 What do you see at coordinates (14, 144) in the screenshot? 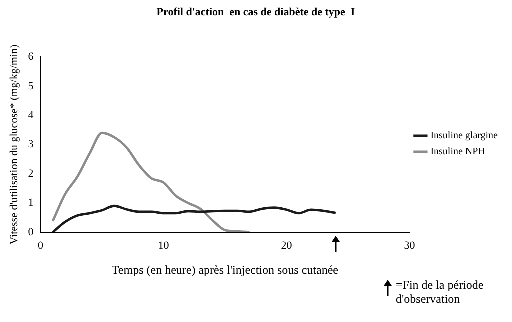
I see `y-axis-title: Vitesse d'utilisation du glucose* (mg/kg/min)` at bounding box center [14, 144].